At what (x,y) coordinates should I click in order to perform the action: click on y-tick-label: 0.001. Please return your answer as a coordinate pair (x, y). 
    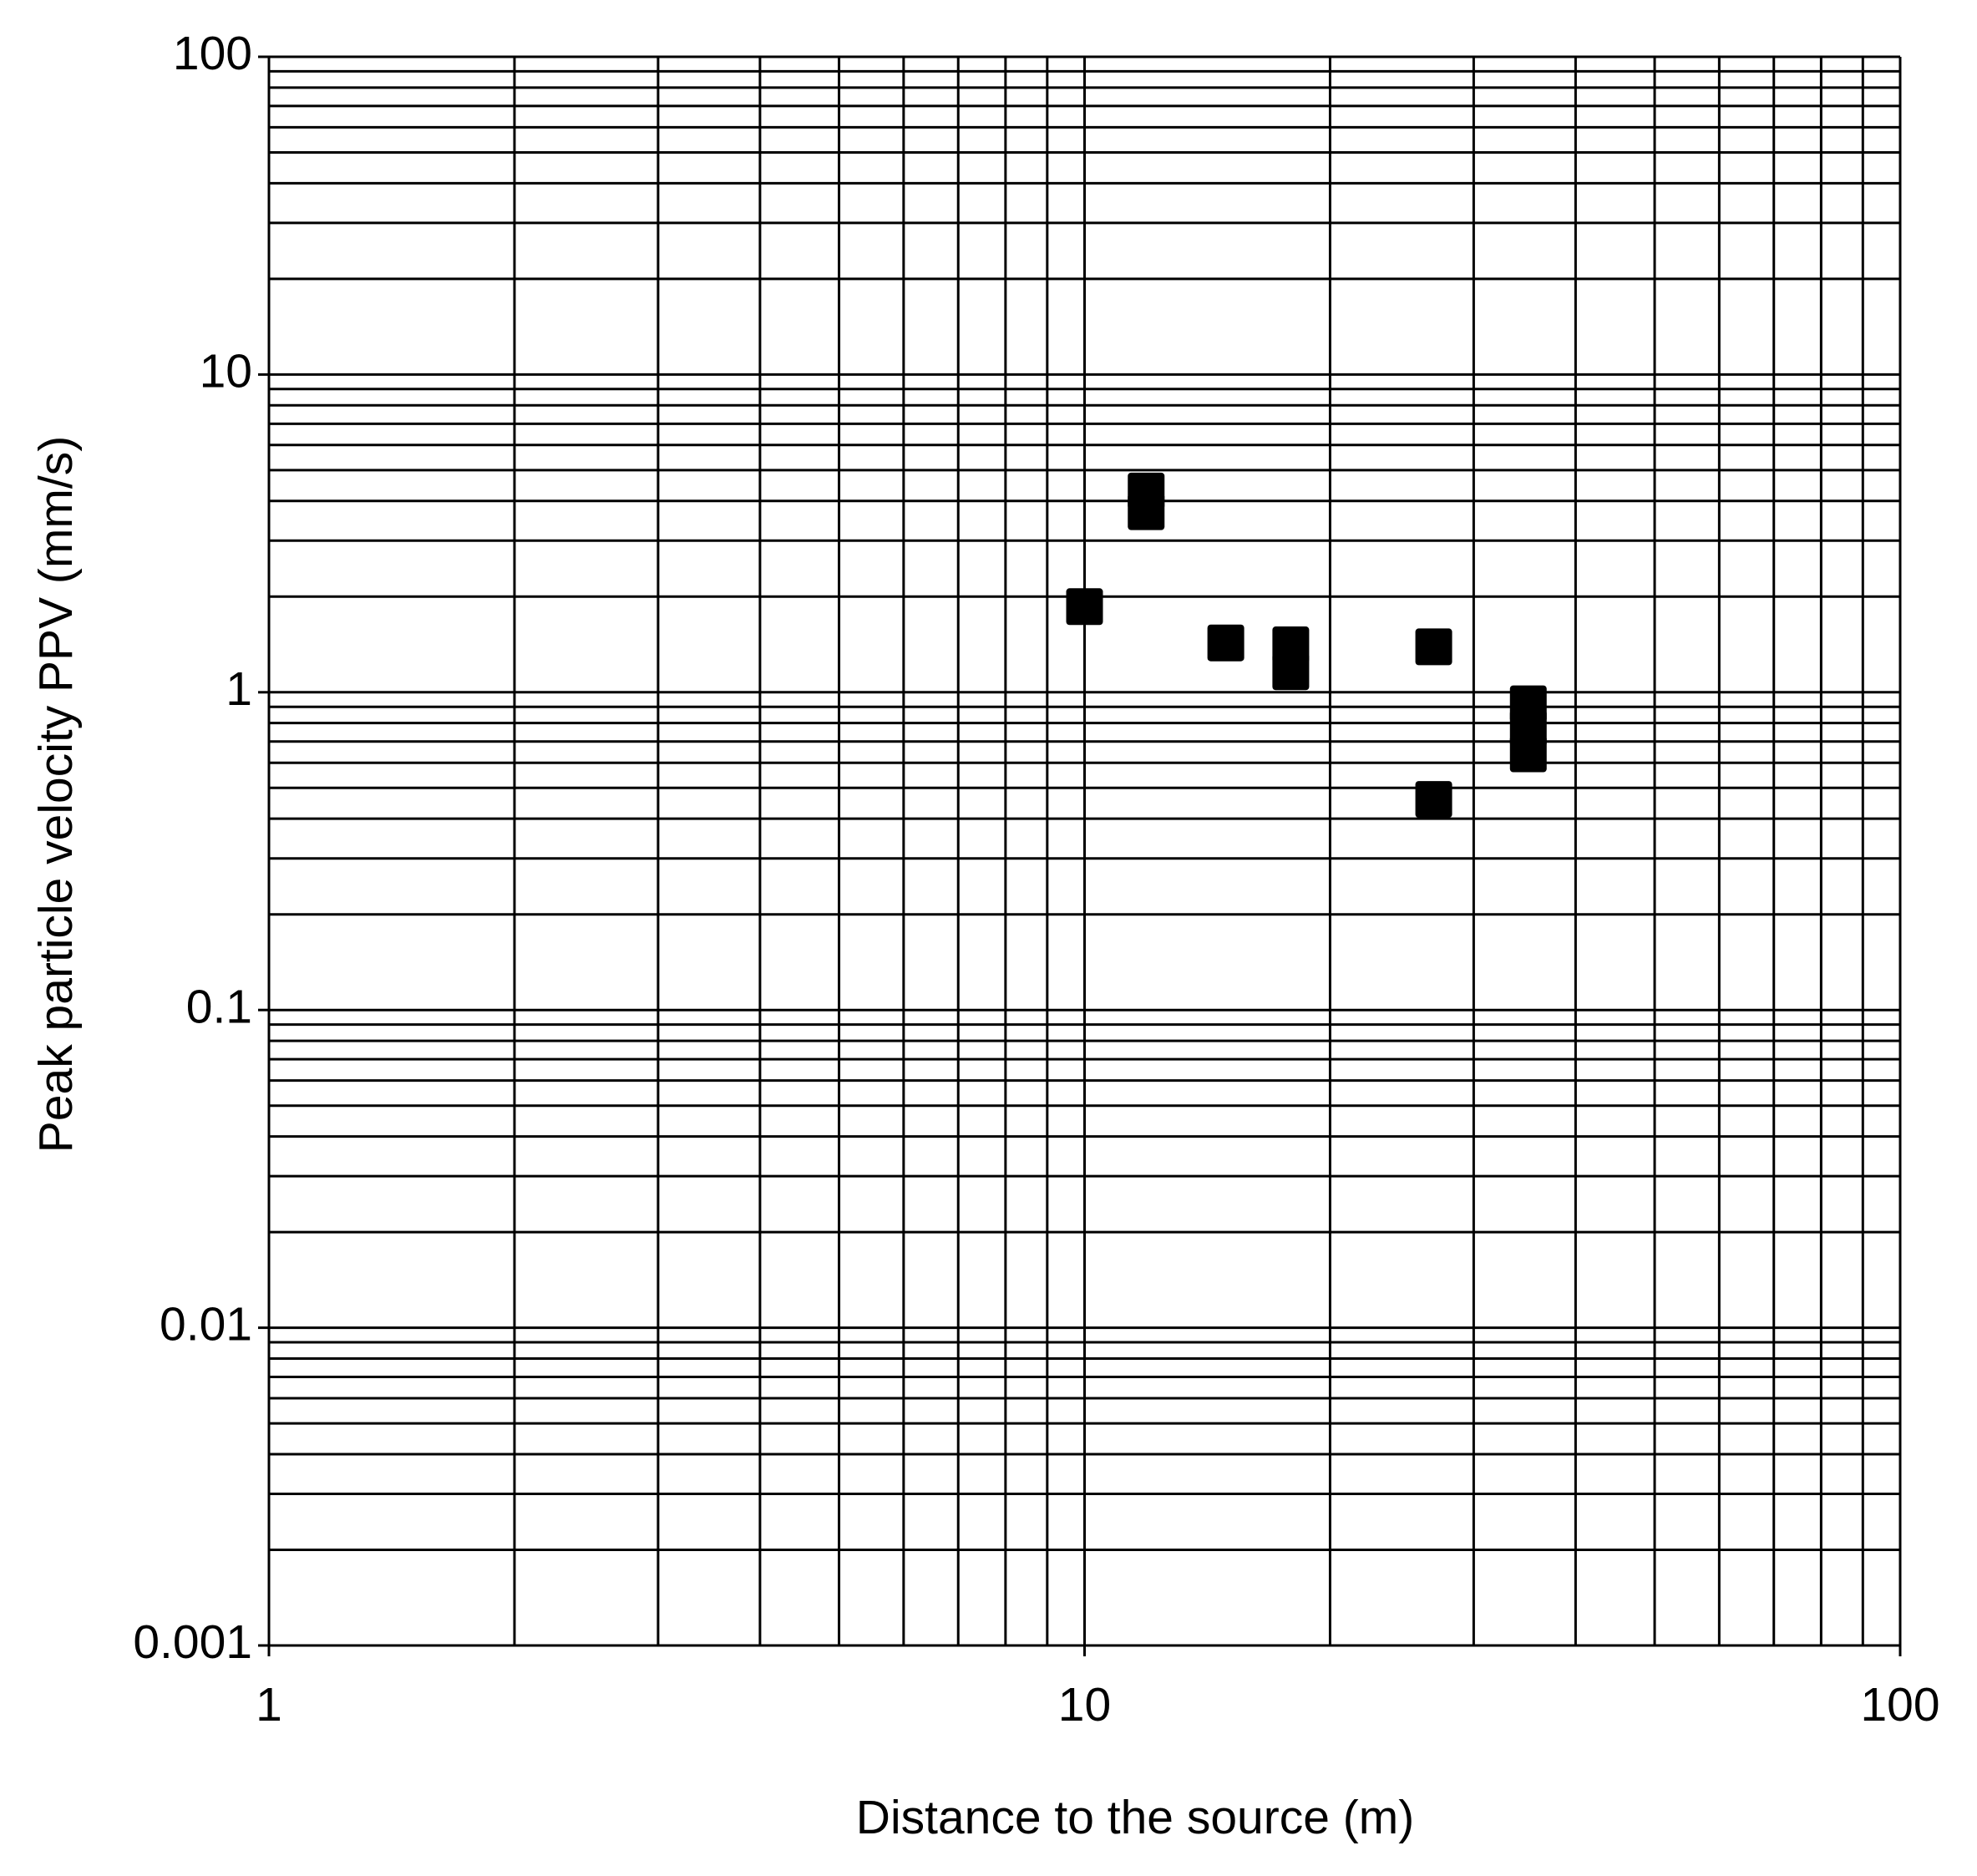
    Looking at the image, I should click on (192, 1642).